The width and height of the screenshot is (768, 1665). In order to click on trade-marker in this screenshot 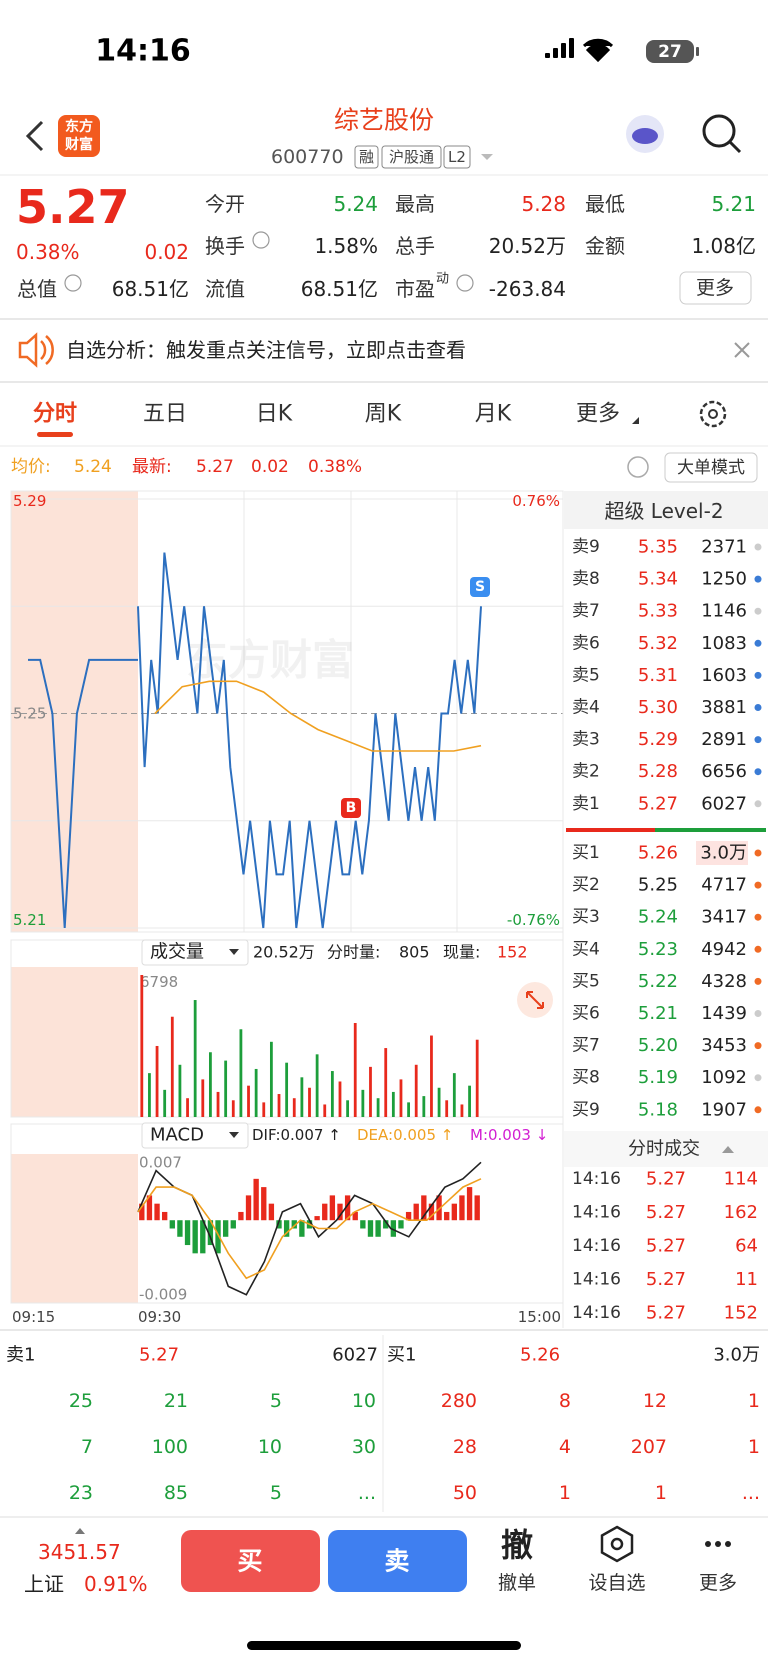, I will do `click(480, 587)`.